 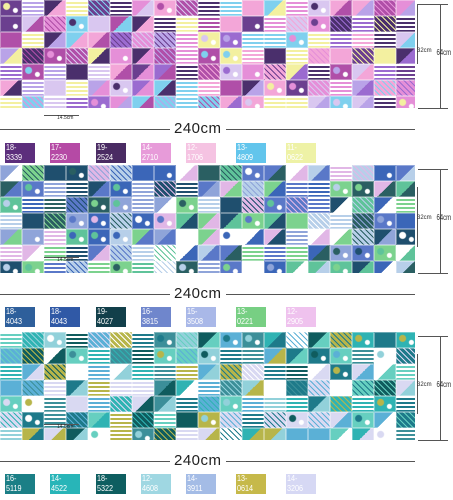 What do you see at coordinates (20, 316) in the screenshot?
I see `color-chip: 18-4043` at bounding box center [20, 316].